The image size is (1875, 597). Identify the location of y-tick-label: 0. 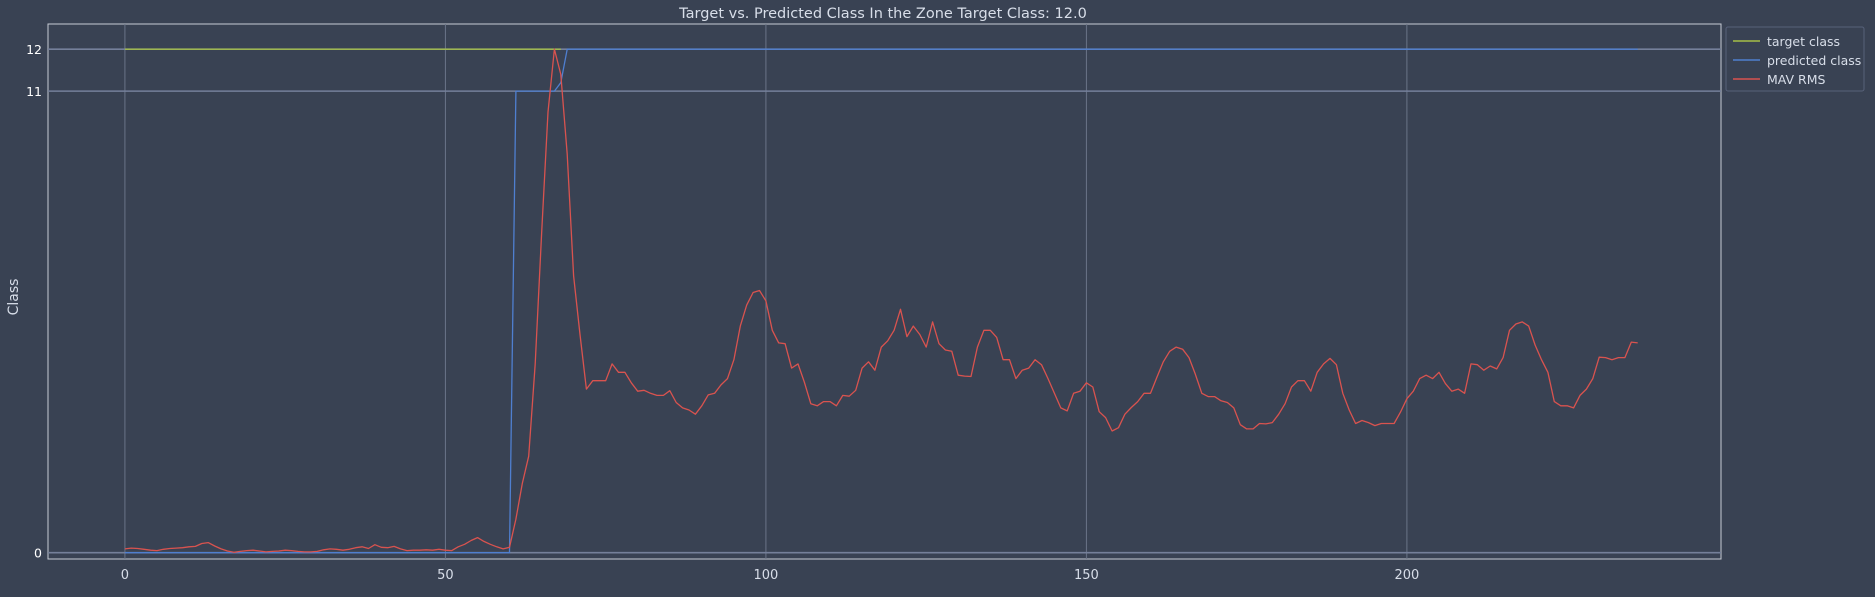
(38, 553).